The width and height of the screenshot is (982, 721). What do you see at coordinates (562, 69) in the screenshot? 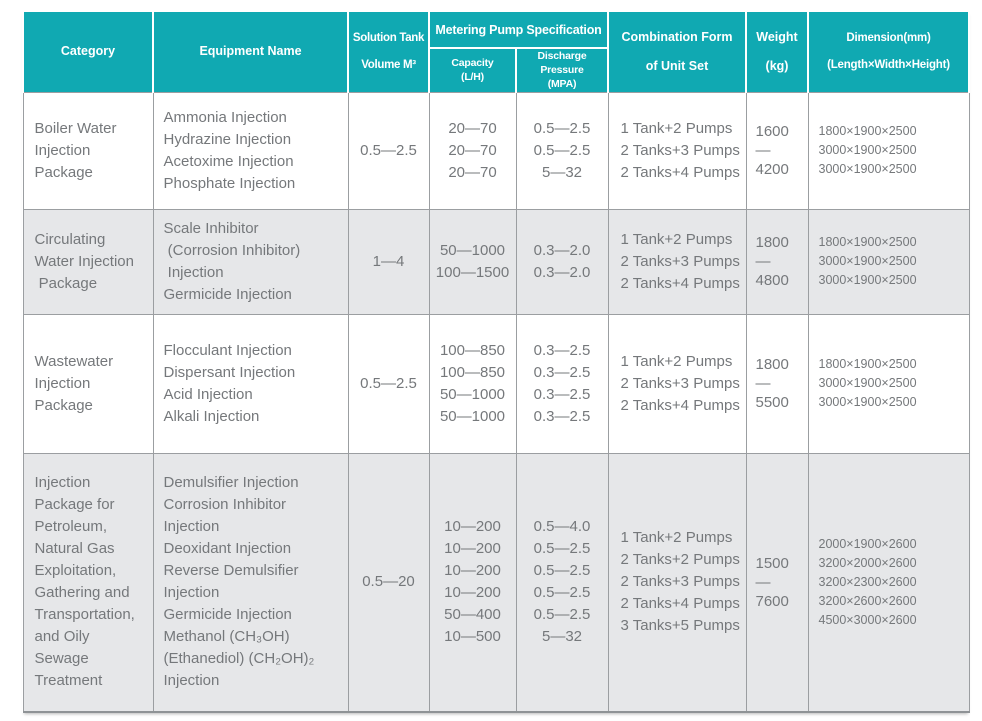
I see `header-discharge-pressure: Discharge Pressure (MPA)` at bounding box center [562, 69].